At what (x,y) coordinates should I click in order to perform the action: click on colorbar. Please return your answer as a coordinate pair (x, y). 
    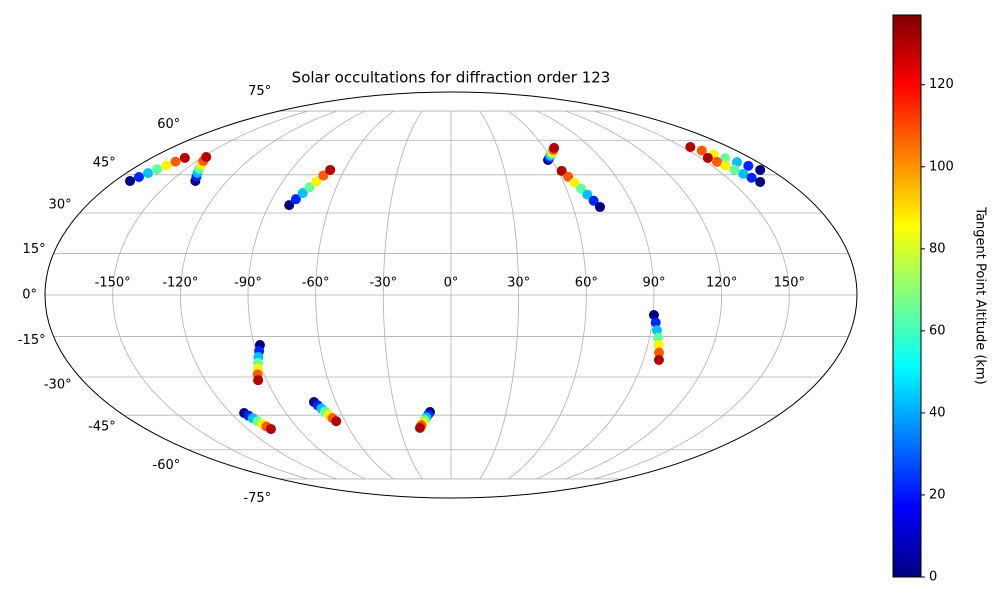
    Looking at the image, I should click on (907, 296).